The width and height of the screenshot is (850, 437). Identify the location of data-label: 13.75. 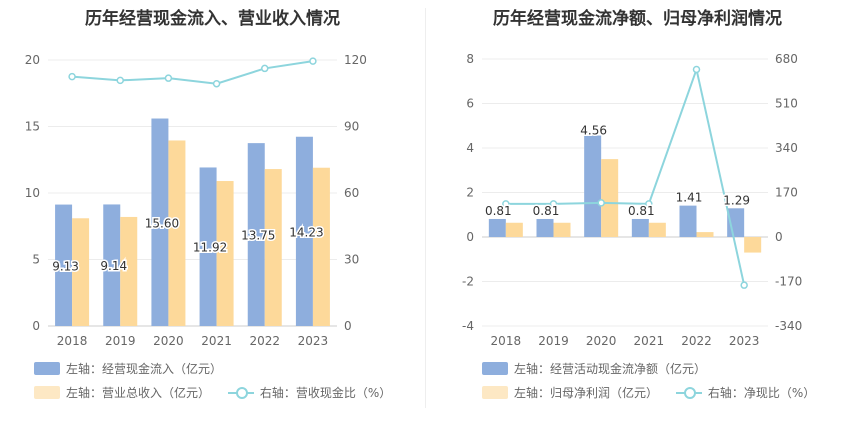
(258, 236).